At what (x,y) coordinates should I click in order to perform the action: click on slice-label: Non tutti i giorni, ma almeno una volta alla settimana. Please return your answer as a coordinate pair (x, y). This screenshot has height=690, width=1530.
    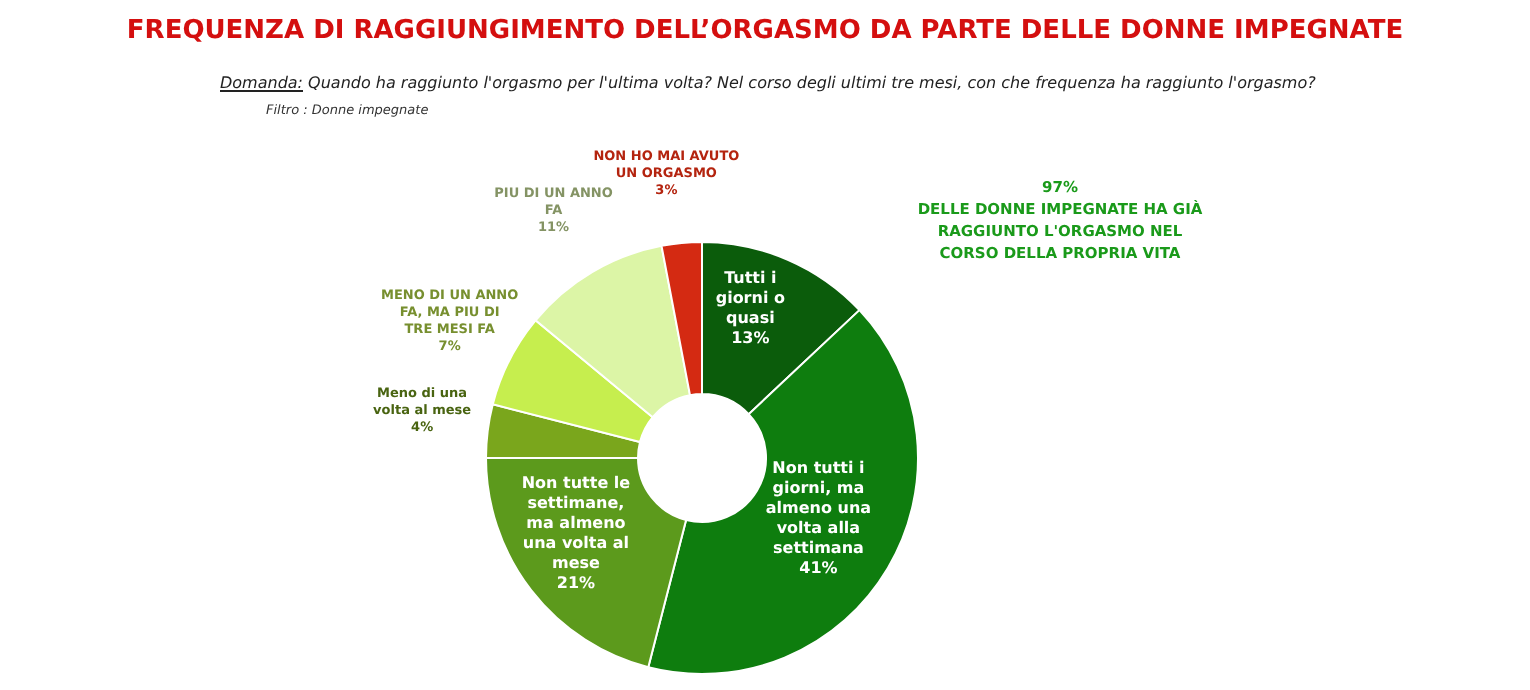
    Looking at the image, I should click on (818, 507).